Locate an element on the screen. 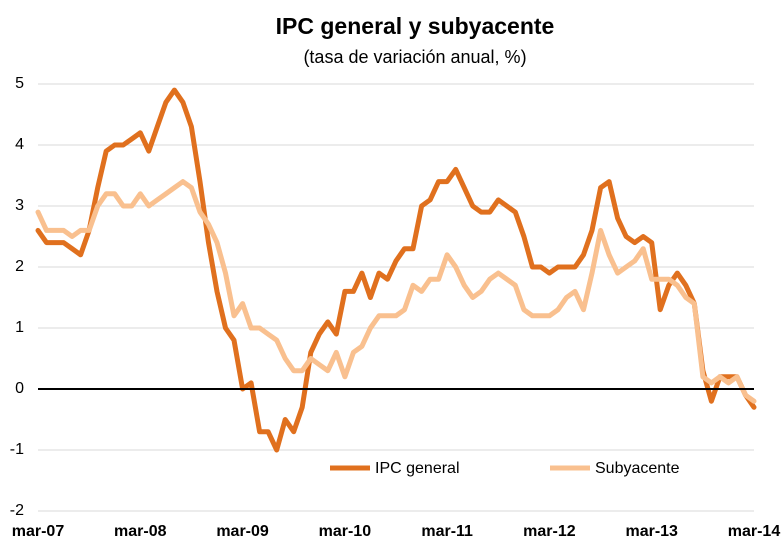 The image size is (784, 543). chart-subtitle: (tasa de variación anual, %) is located at coordinates (414, 57).